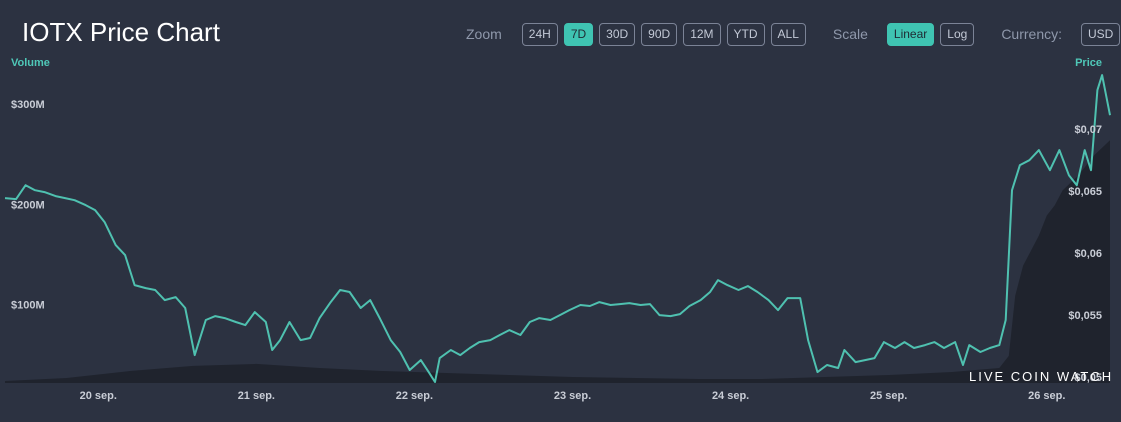 The image size is (1121, 422). I want to click on button: USD, so click(1101, 34).